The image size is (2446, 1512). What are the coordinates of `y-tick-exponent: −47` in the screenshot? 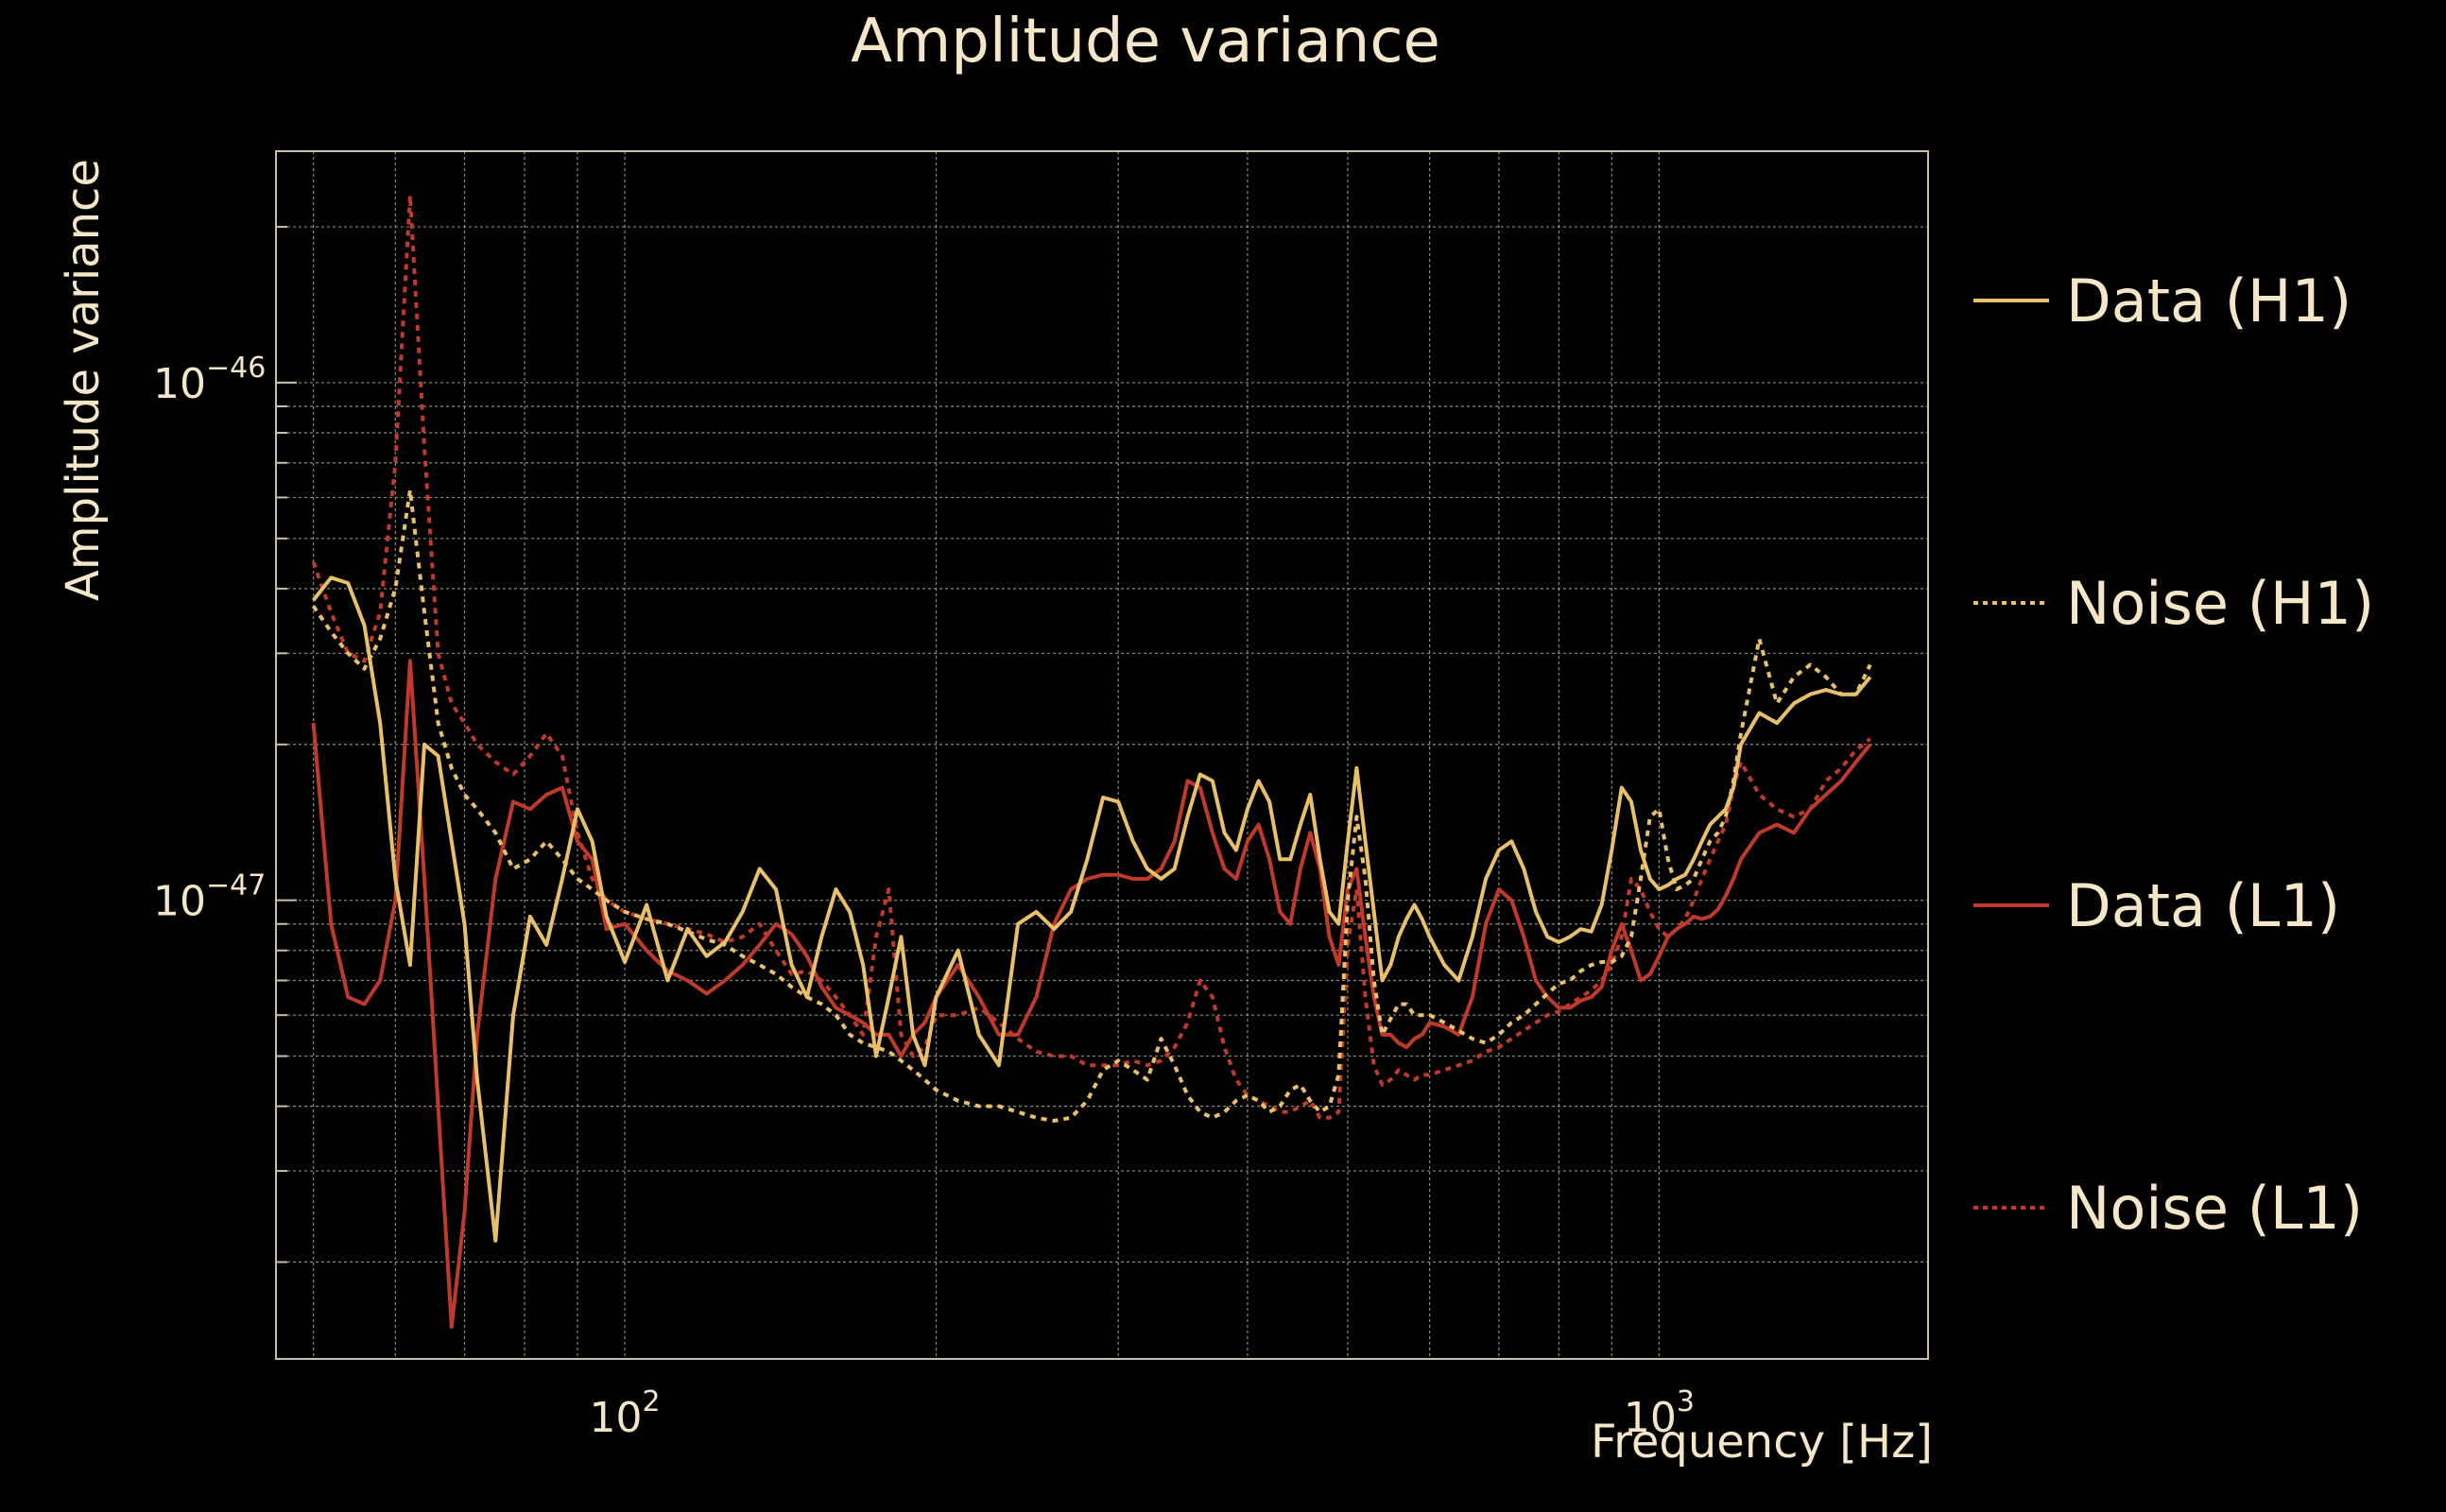 It's located at (236, 885).